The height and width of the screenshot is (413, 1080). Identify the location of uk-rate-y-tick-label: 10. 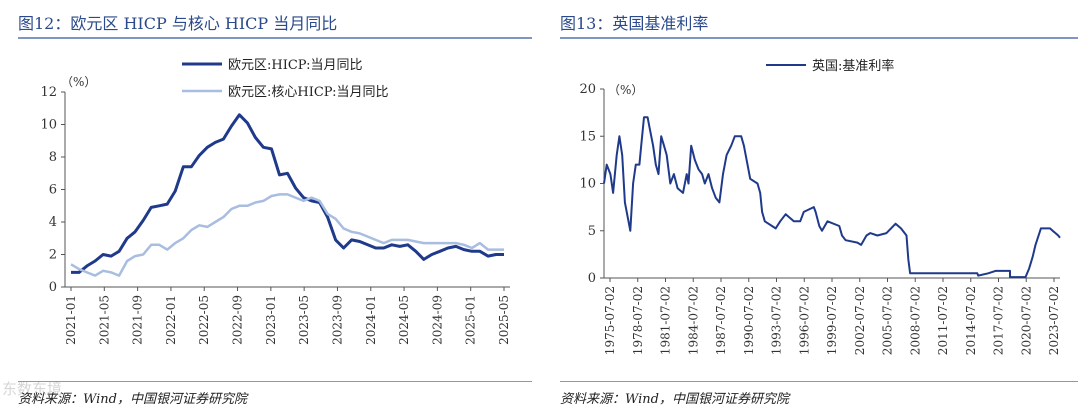
(587, 184).